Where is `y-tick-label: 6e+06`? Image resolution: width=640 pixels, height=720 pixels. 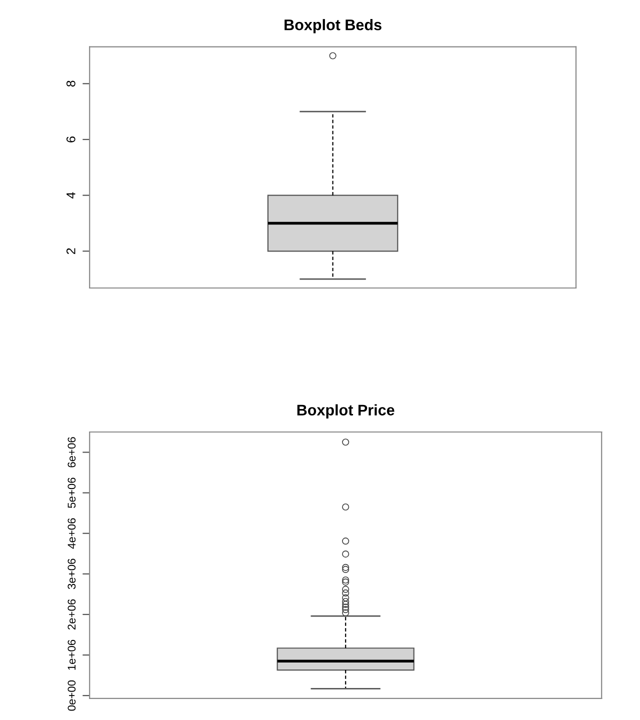 y-tick-label: 6e+06 is located at coordinates (72, 452).